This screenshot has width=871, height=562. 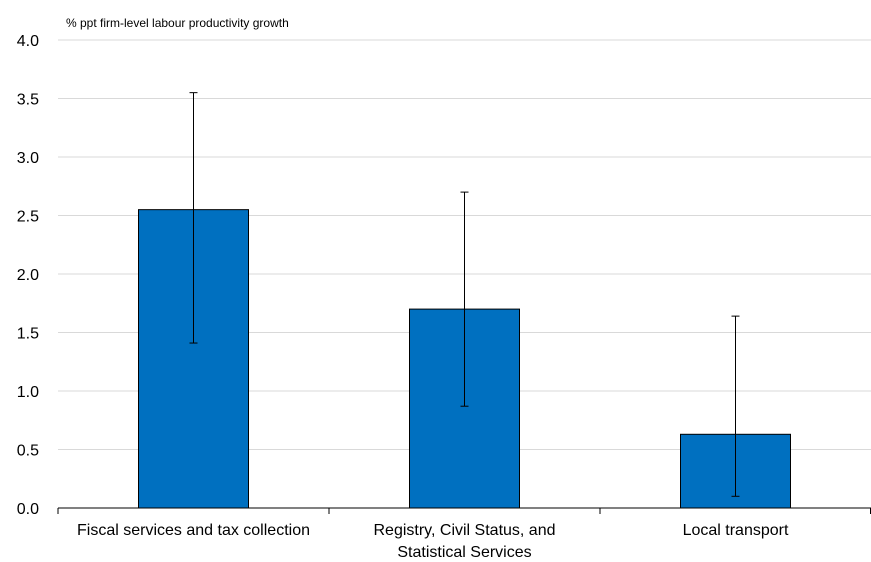 What do you see at coordinates (28, 41) in the screenshot?
I see `y-tick-label: 4.0` at bounding box center [28, 41].